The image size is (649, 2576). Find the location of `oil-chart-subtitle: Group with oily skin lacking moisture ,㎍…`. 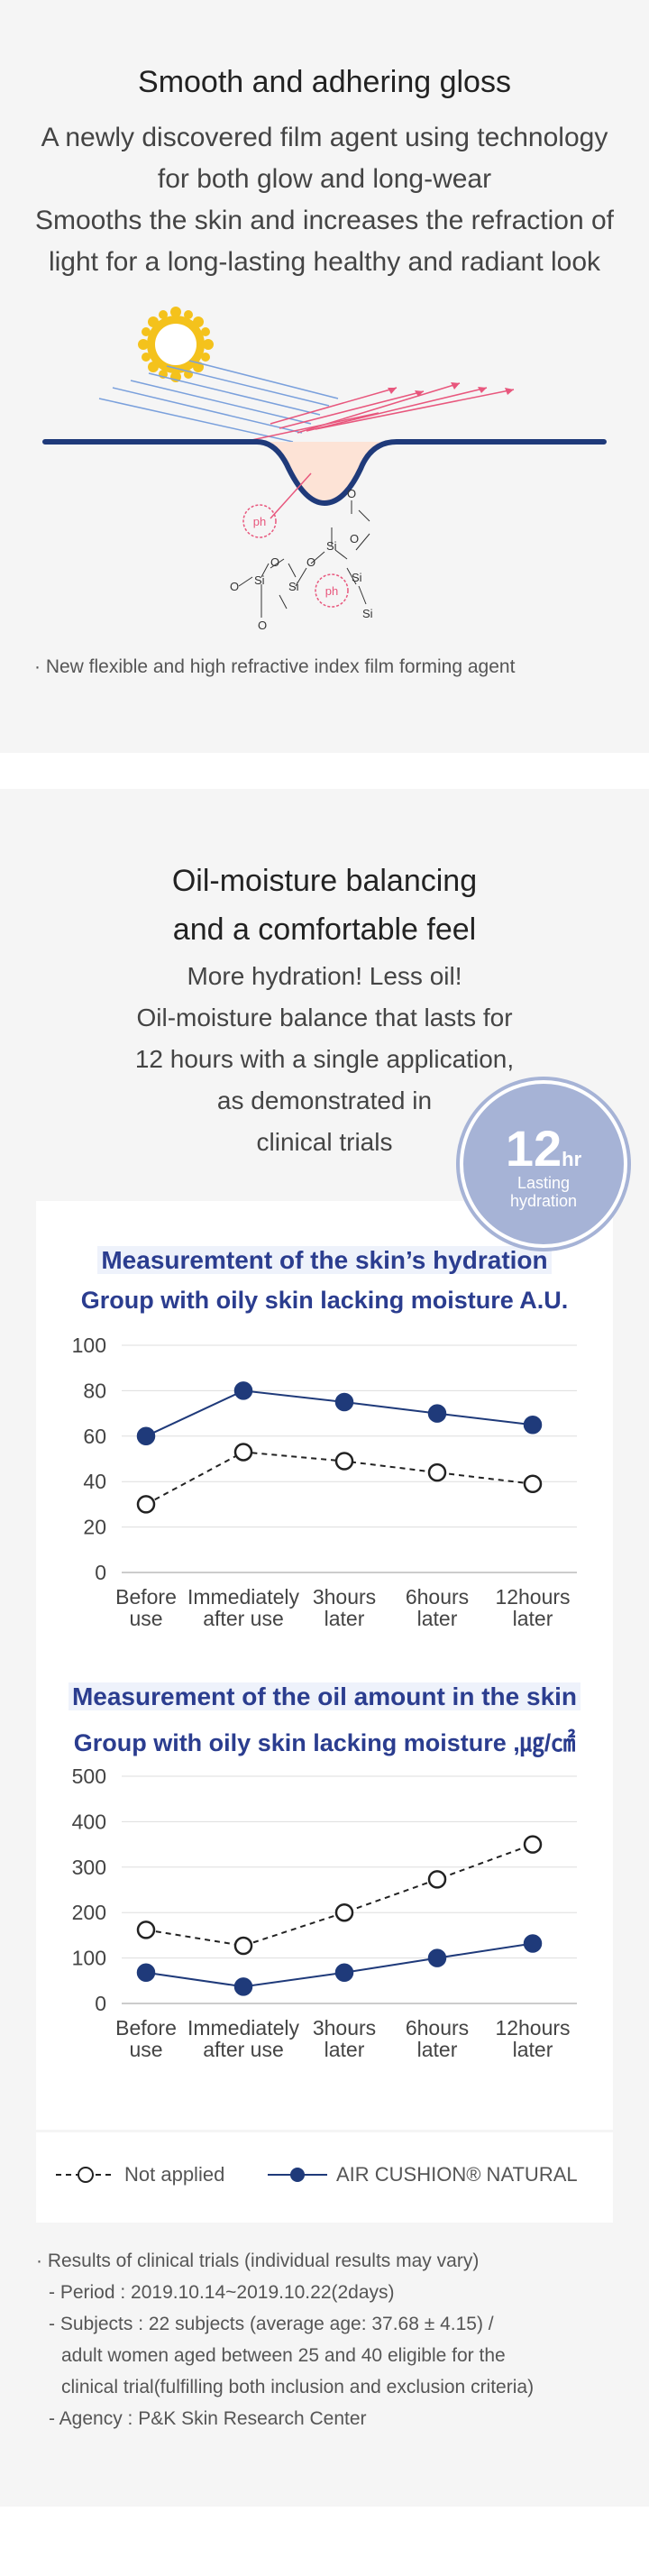

oil-chart-subtitle: Group with oily skin lacking moisture ,㎍… is located at coordinates (324, 1742).